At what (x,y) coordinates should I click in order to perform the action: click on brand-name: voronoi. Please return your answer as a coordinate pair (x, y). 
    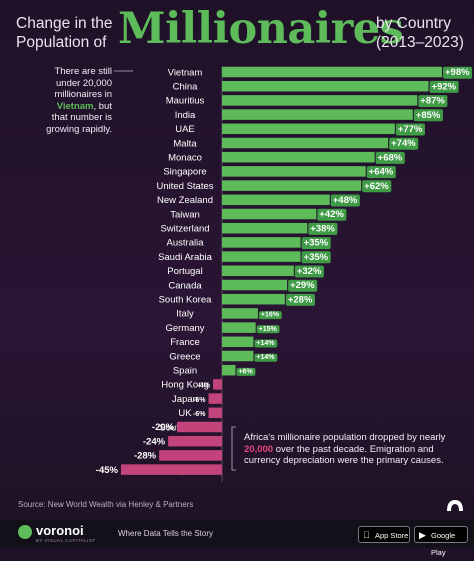
    Looking at the image, I should click on (60, 530).